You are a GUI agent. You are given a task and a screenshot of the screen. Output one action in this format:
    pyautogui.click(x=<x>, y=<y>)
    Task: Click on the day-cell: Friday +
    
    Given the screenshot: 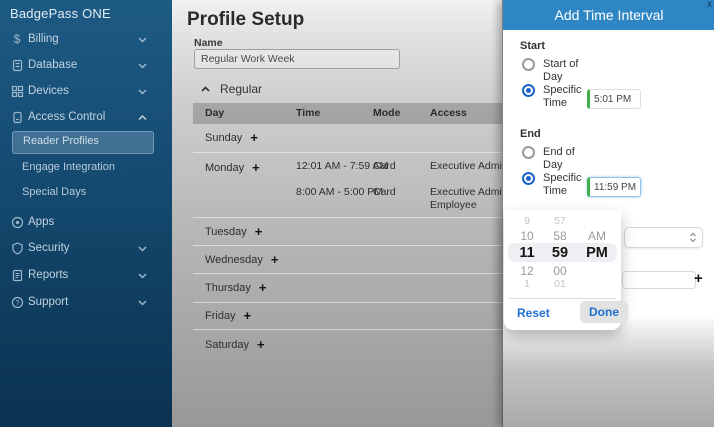 What is the action you would take?
    pyautogui.click(x=228, y=315)
    